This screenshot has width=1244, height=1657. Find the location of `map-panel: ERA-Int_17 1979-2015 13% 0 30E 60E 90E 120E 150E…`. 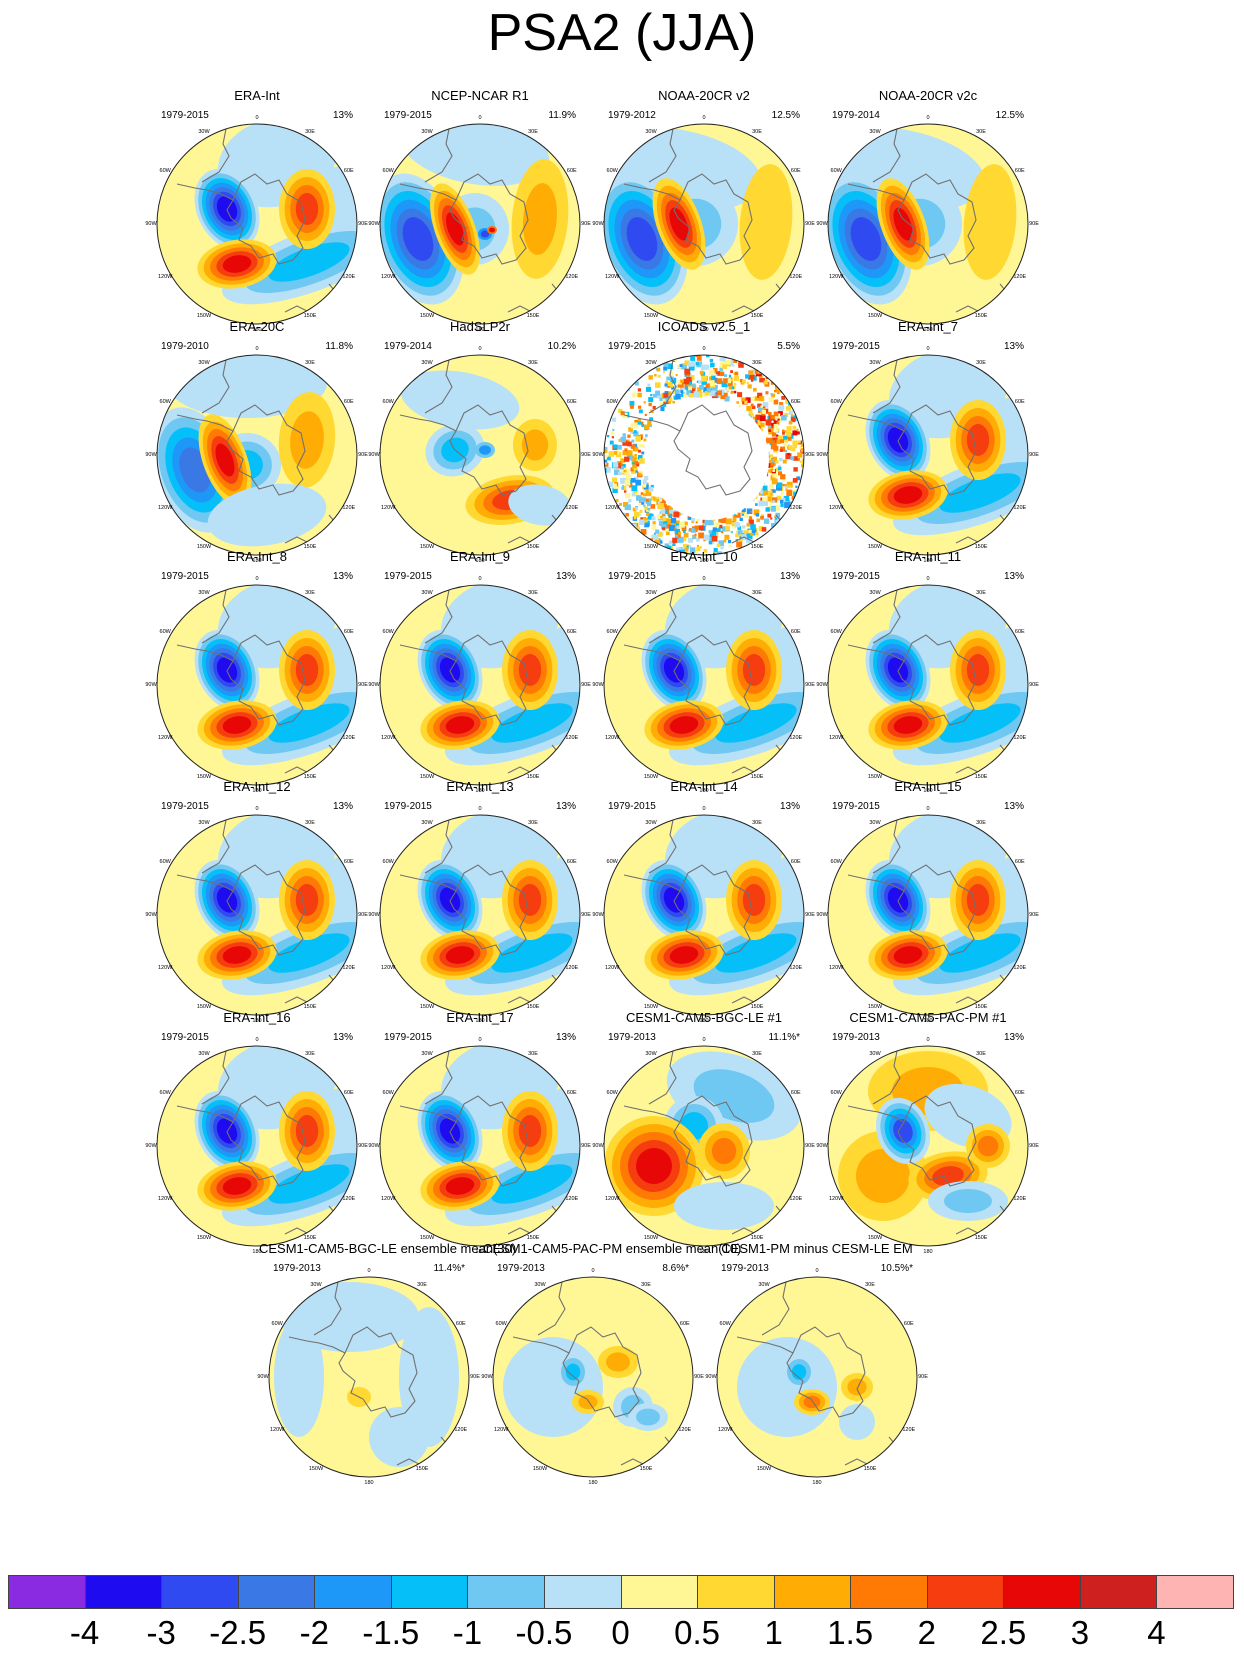

map-panel: ERA-Int_17 1979-2015 13% 0 30E 60E 90E 120E 150E… is located at coordinates (479, 1133).